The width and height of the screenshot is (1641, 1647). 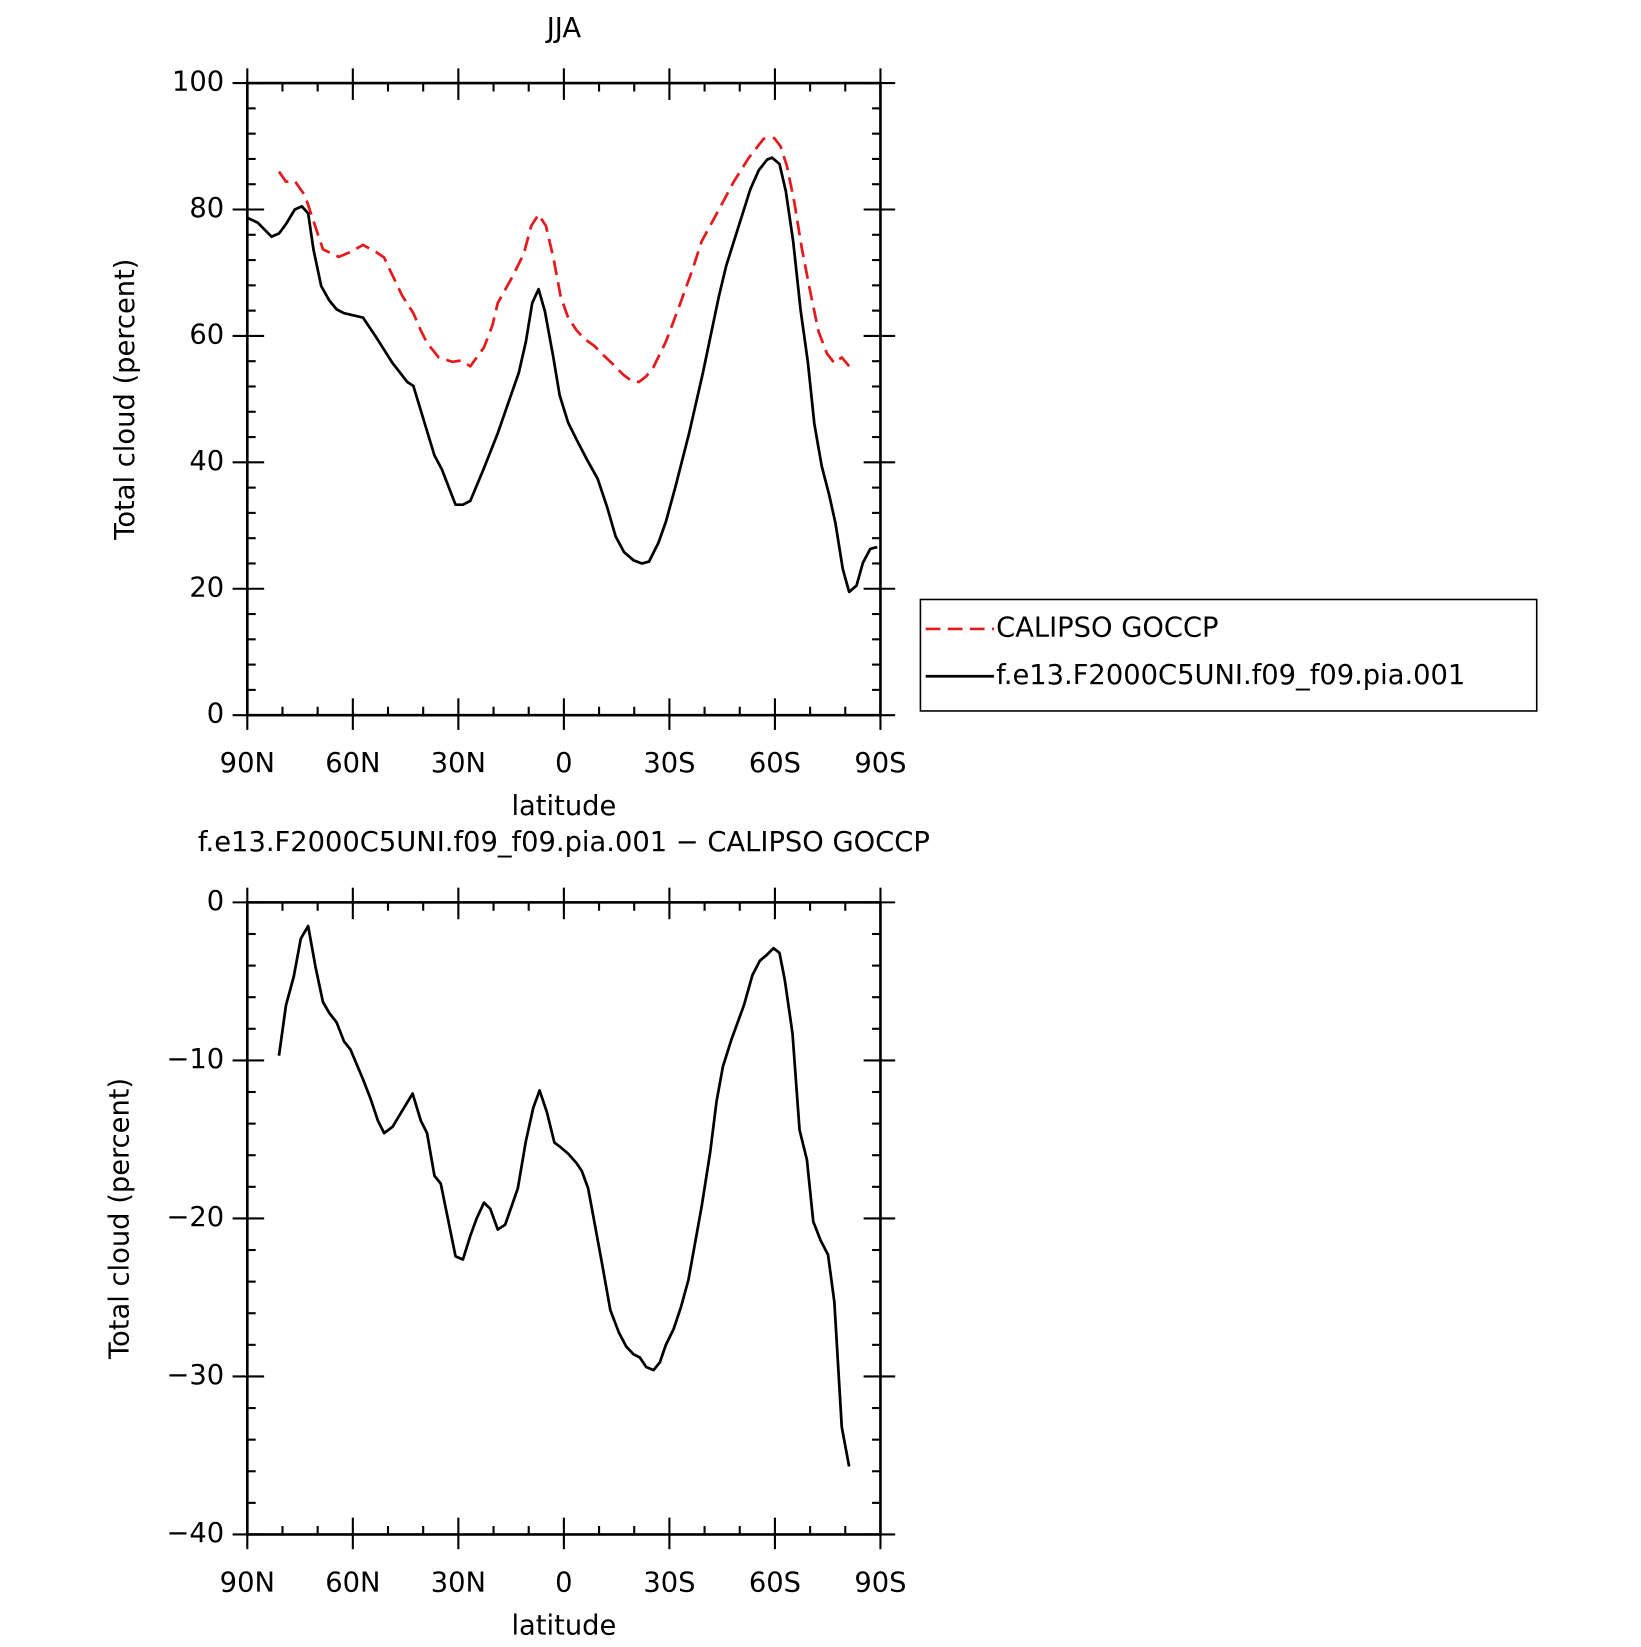 I want to click on y-tick-label: 100, so click(x=198, y=82).